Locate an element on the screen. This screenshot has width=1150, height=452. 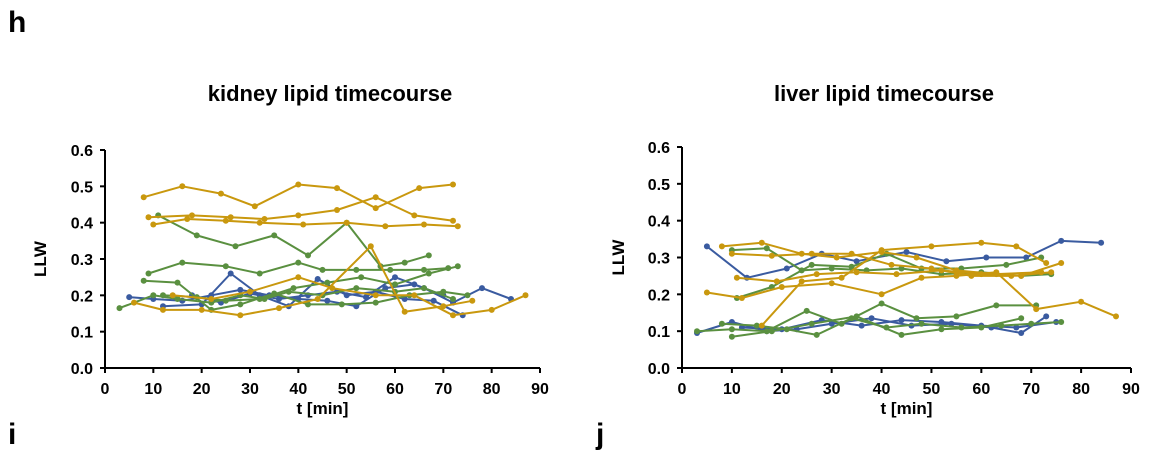
chart2-x-tick-label: 50 is located at coordinates (932, 389).